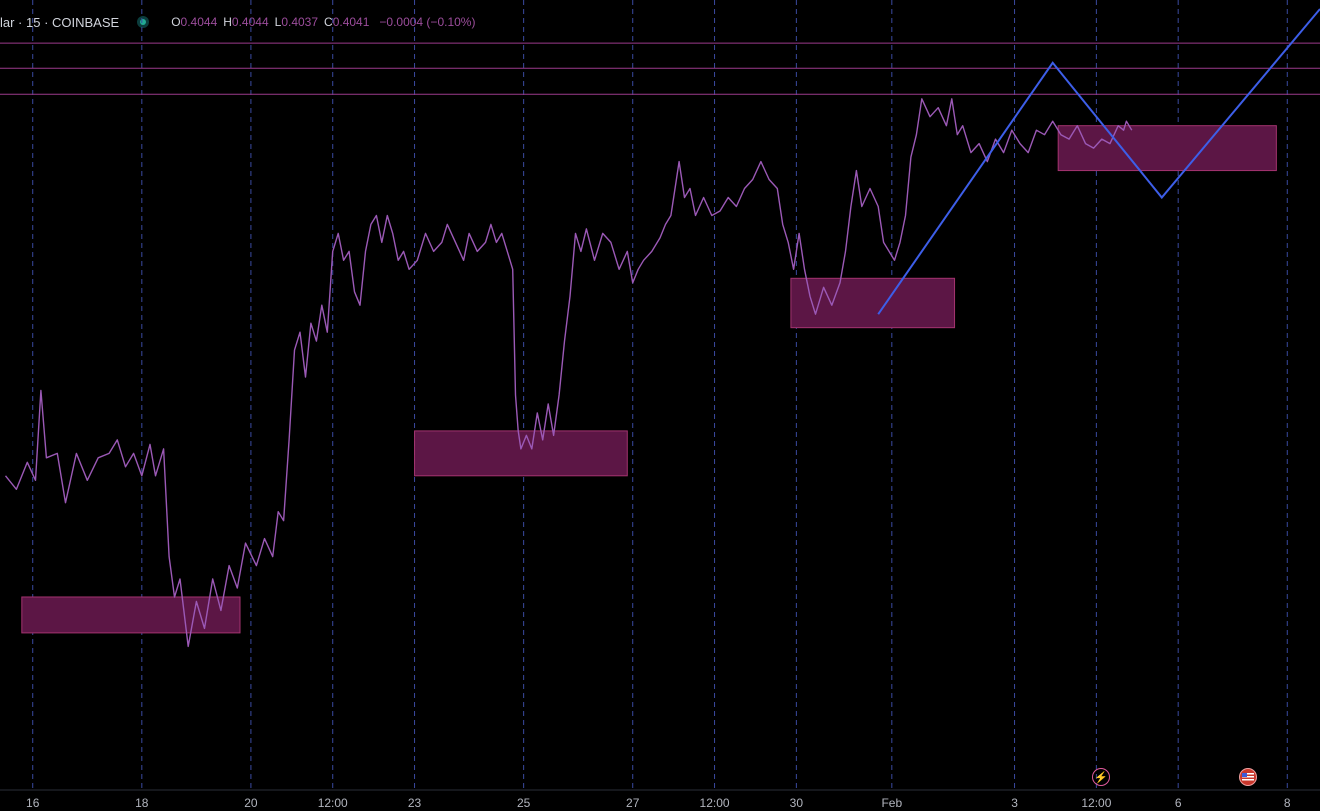 This screenshot has height=811, width=1320. I want to click on x-tick-label: Feb, so click(891, 803).